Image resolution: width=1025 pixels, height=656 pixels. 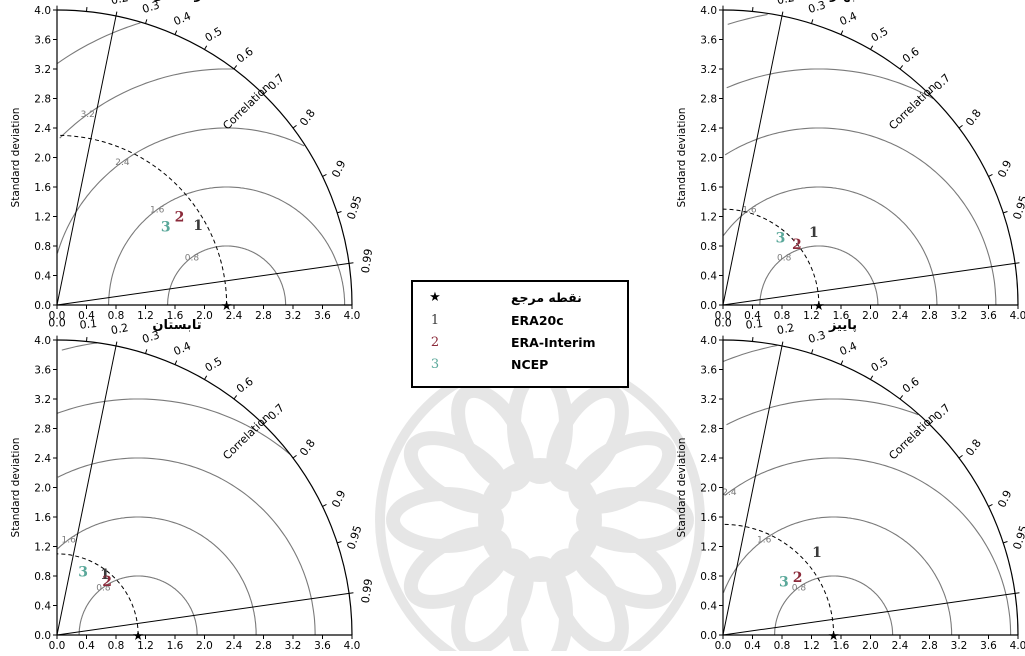 What do you see at coordinates (435, 297) in the screenshot?
I see `star-icon: ★` at bounding box center [435, 297].